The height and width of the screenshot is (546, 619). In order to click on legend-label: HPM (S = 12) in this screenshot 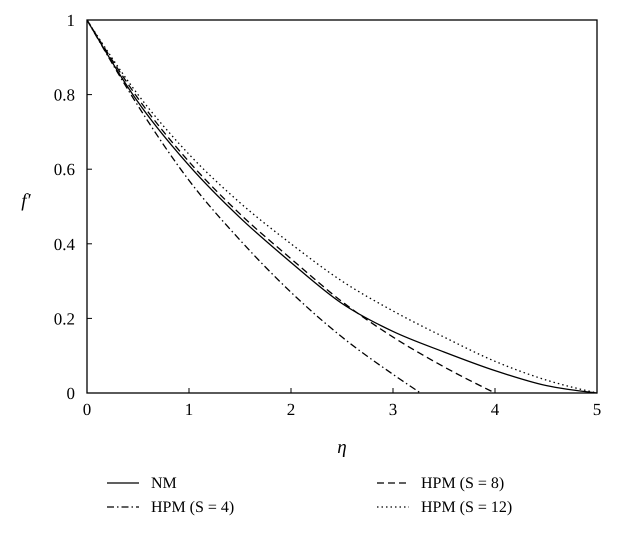, I will do `click(466, 507)`.